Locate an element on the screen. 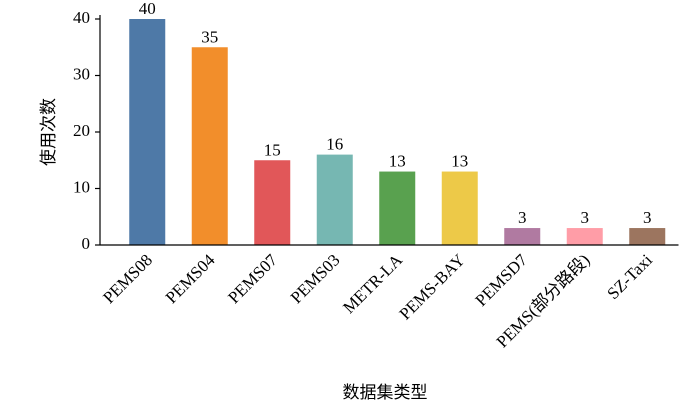 The height and width of the screenshot is (407, 700). data-label: 40 is located at coordinates (147, 9).